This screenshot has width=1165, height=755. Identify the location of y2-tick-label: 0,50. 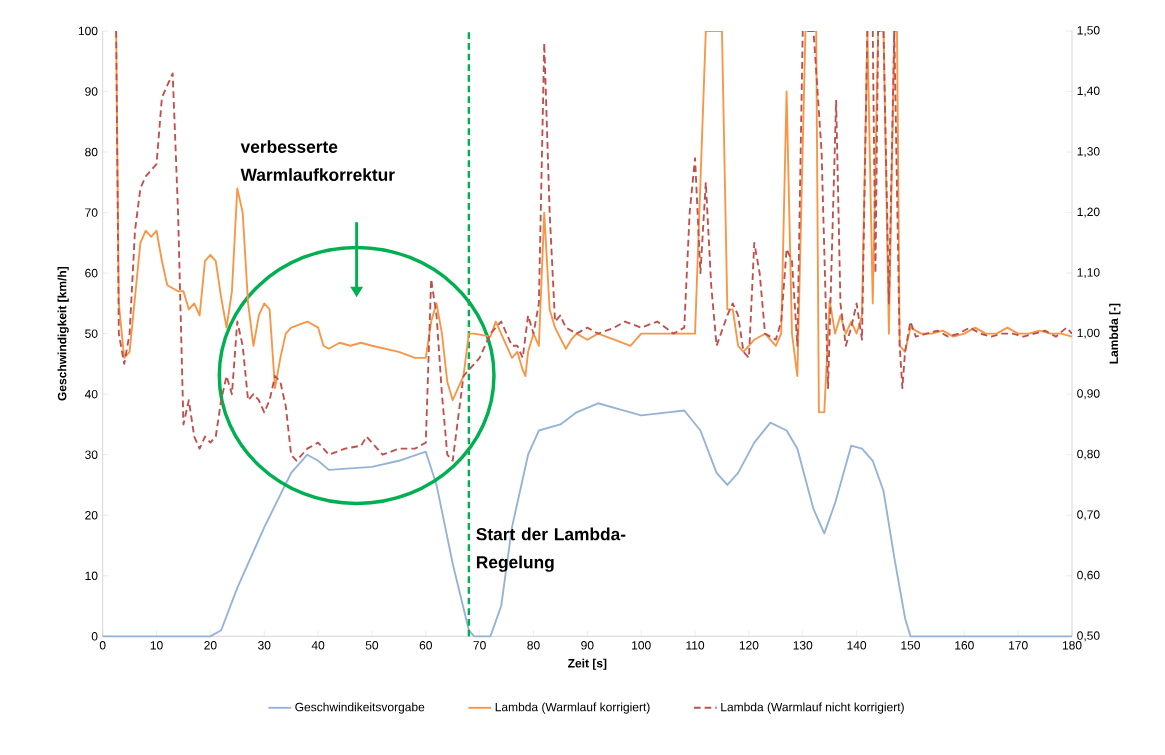
(1088, 636).